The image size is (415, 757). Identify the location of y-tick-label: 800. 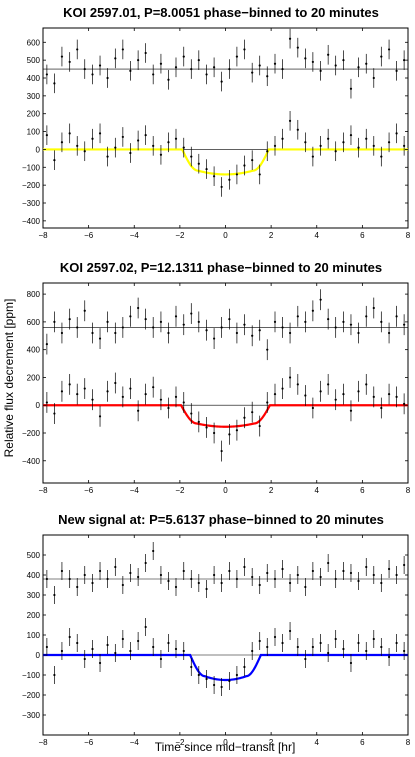
(34, 294).